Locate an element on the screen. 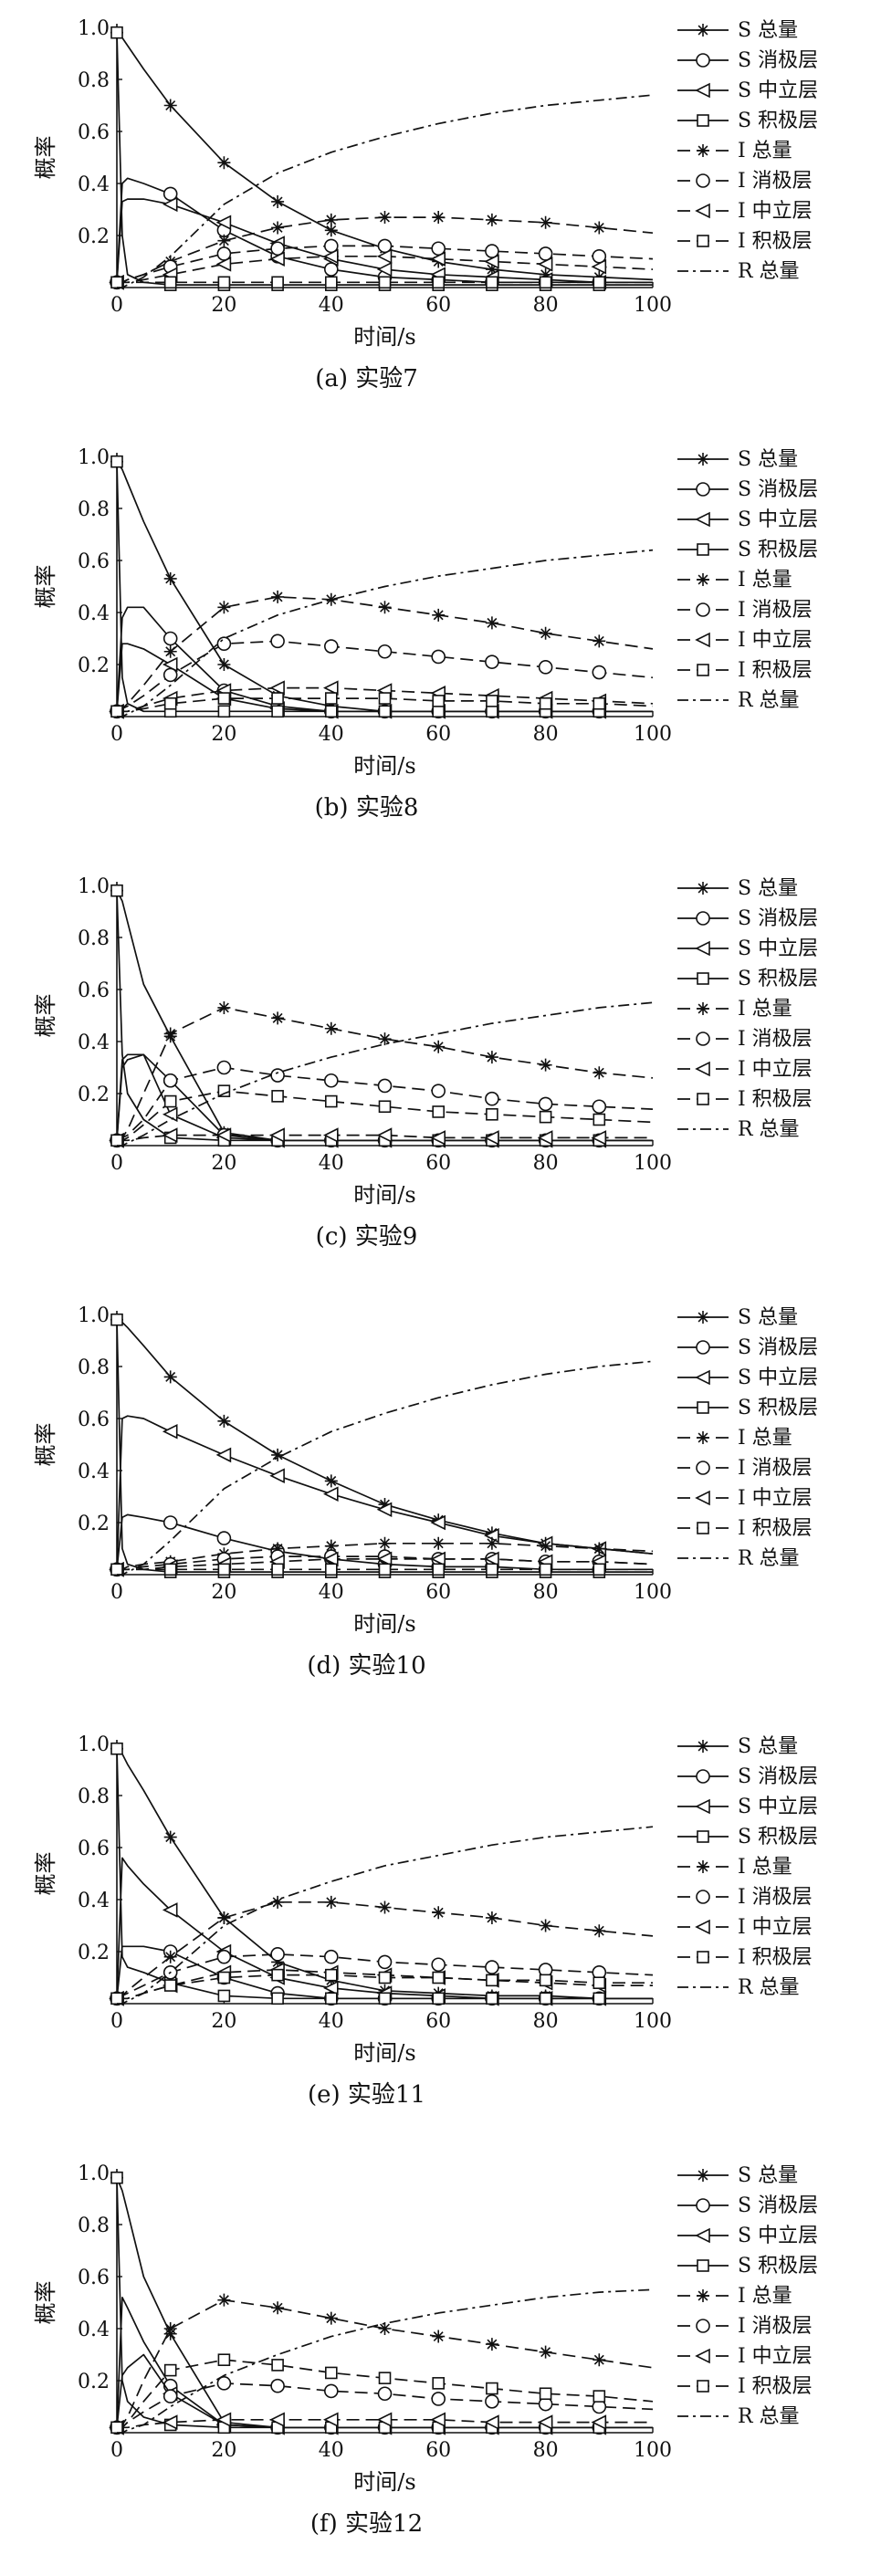 The image size is (881, 2576). legend-label: I 总量 is located at coordinates (765, 1009).